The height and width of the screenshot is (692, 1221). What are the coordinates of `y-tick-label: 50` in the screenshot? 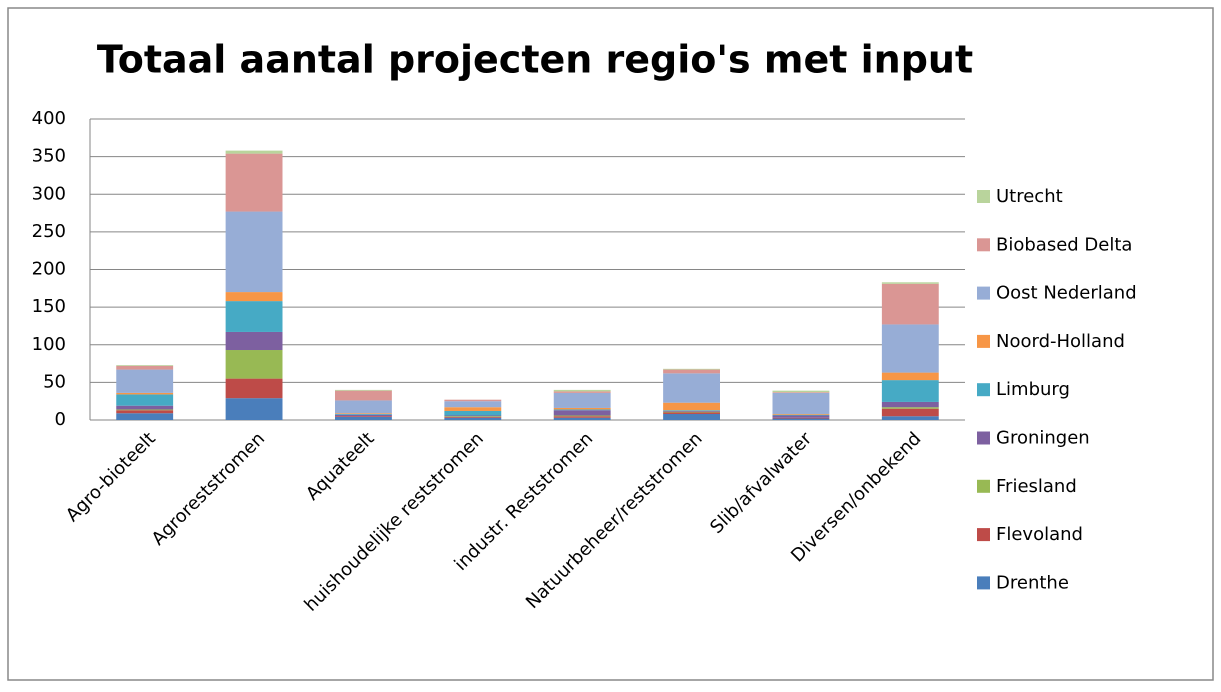 It's located at (54, 381).